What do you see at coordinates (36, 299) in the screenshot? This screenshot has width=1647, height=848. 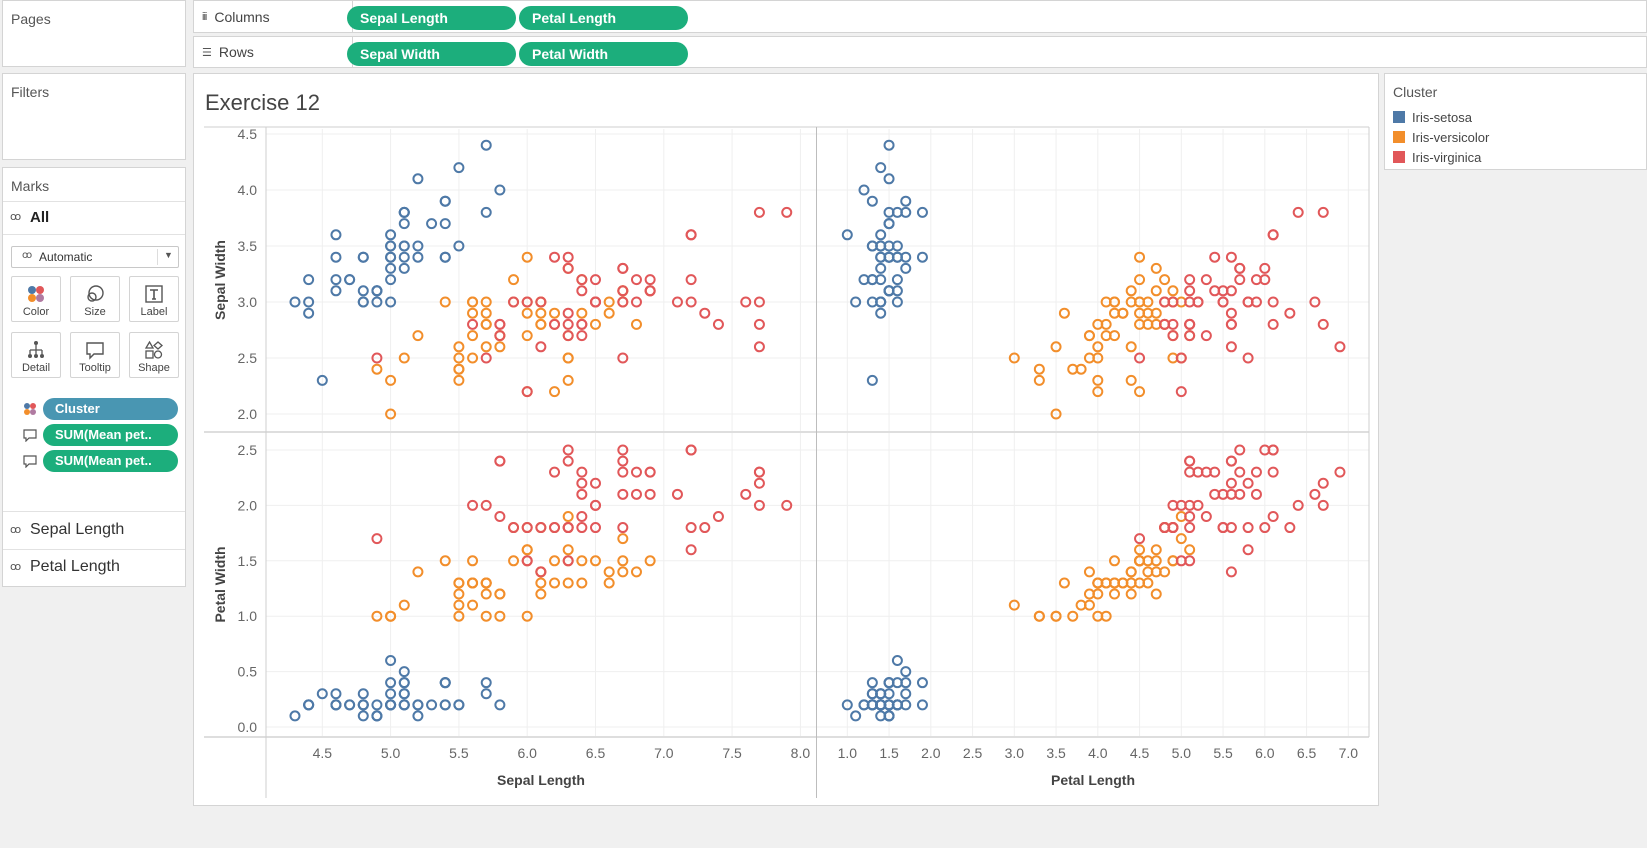 I see `color-button: Color` at bounding box center [36, 299].